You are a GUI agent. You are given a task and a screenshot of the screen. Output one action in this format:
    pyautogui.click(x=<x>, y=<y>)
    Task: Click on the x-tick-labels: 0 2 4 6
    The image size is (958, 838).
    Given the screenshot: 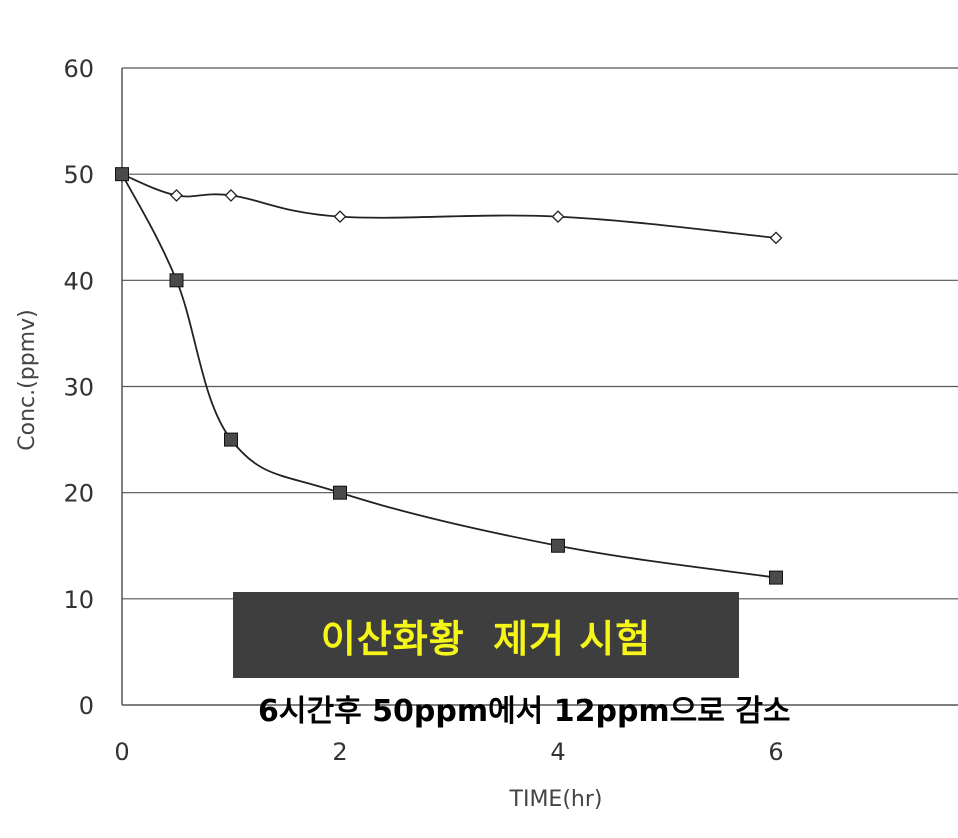 What is the action you would take?
    pyautogui.click(x=448, y=752)
    